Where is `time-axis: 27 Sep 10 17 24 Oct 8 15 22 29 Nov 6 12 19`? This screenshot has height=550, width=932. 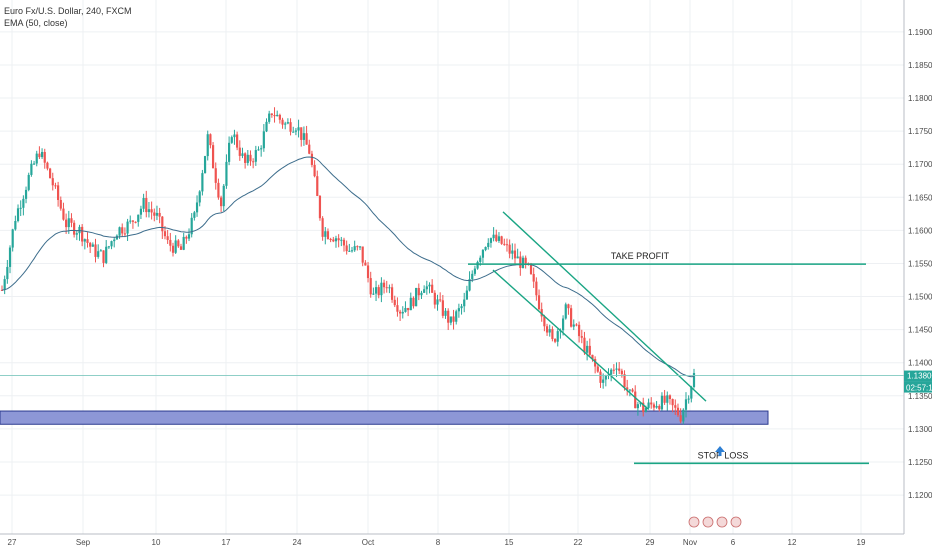 time-axis: 27 Sep 10 17 24 Oct 8 15 22 29 Nov 6 12 19 is located at coordinates (452, 540).